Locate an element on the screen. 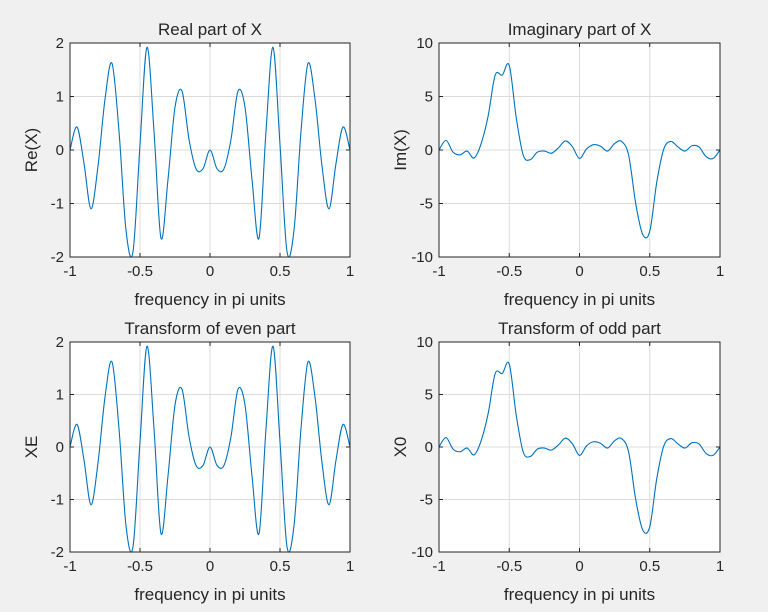 This screenshot has height=612, width=768. real-part-x-tick-label: 1 is located at coordinates (350, 271).